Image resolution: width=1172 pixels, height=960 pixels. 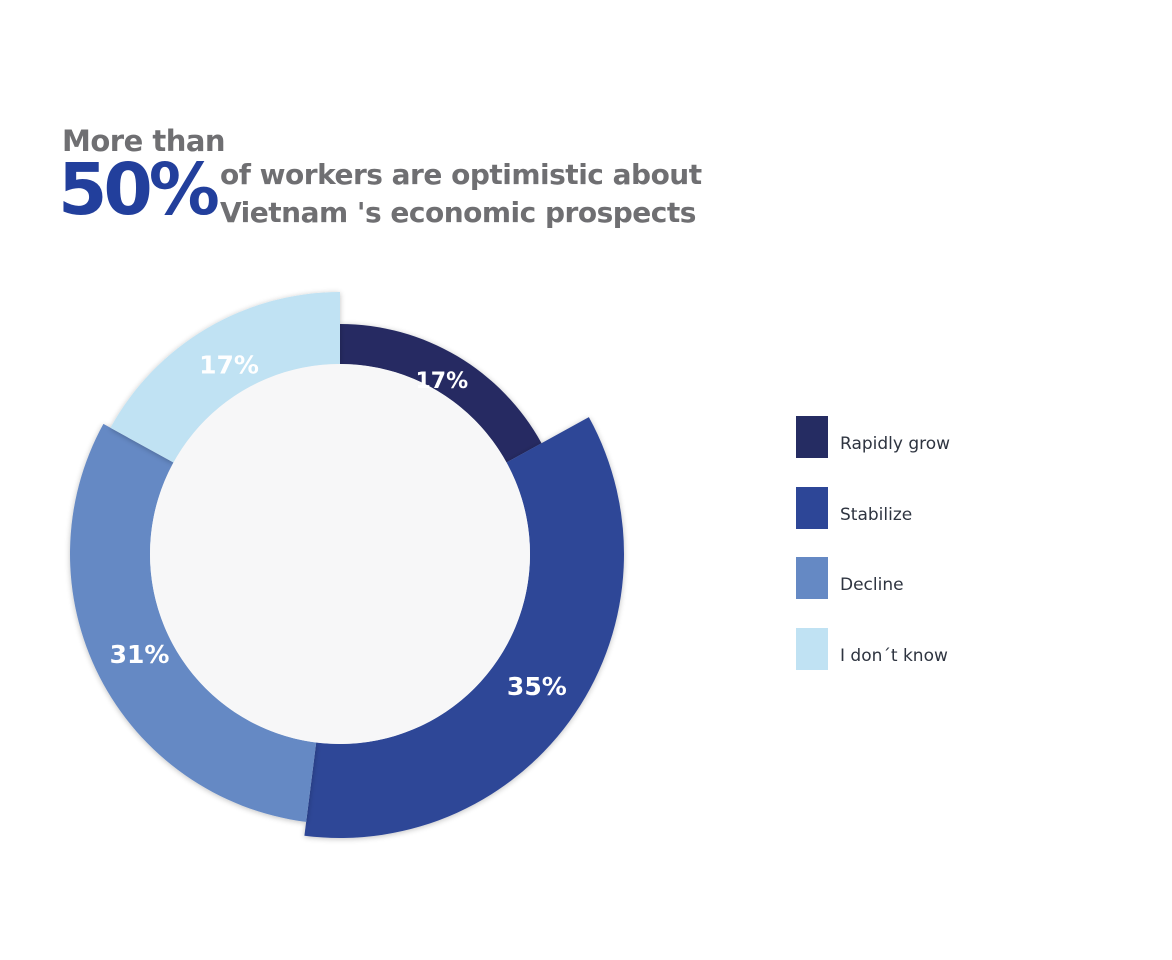 What do you see at coordinates (894, 655) in the screenshot?
I see `legend-label-dont-know: I don´t know` at bounding box center [894, 655].